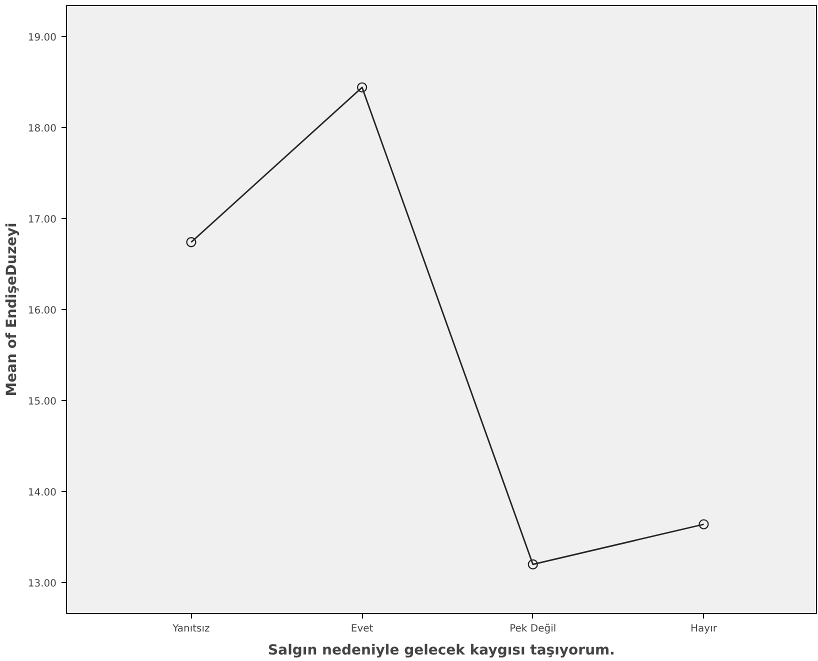 This screenshot has height=661, width=818. Describe the element at coordinates (191, 629) in the screenshot. I see `x-tick-label: Yanıtsız` at that location.